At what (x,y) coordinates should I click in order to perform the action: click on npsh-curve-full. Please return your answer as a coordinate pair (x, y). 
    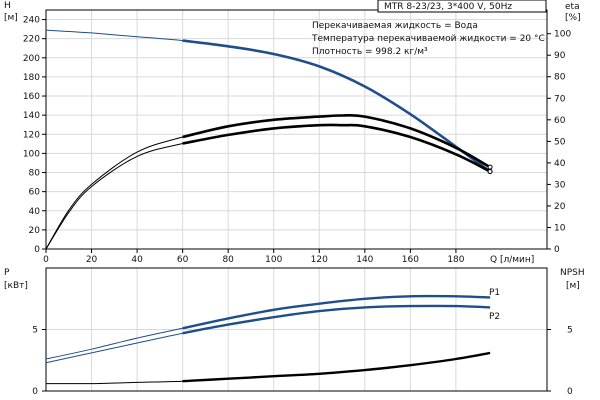
    Looking at the image, I should click on (268, 368).